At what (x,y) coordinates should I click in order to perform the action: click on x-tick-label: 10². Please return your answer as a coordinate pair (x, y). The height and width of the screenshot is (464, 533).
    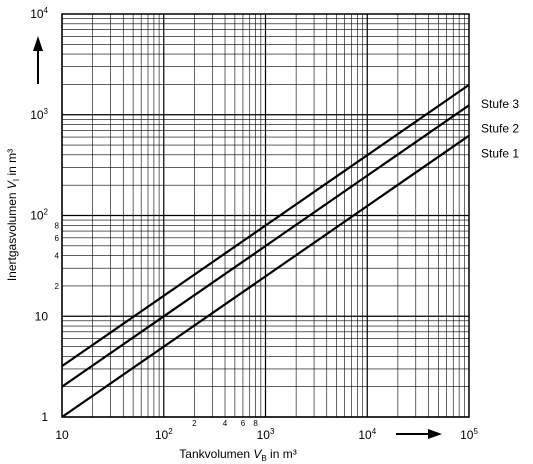
    Looking at the image, I should click on (164, 434).